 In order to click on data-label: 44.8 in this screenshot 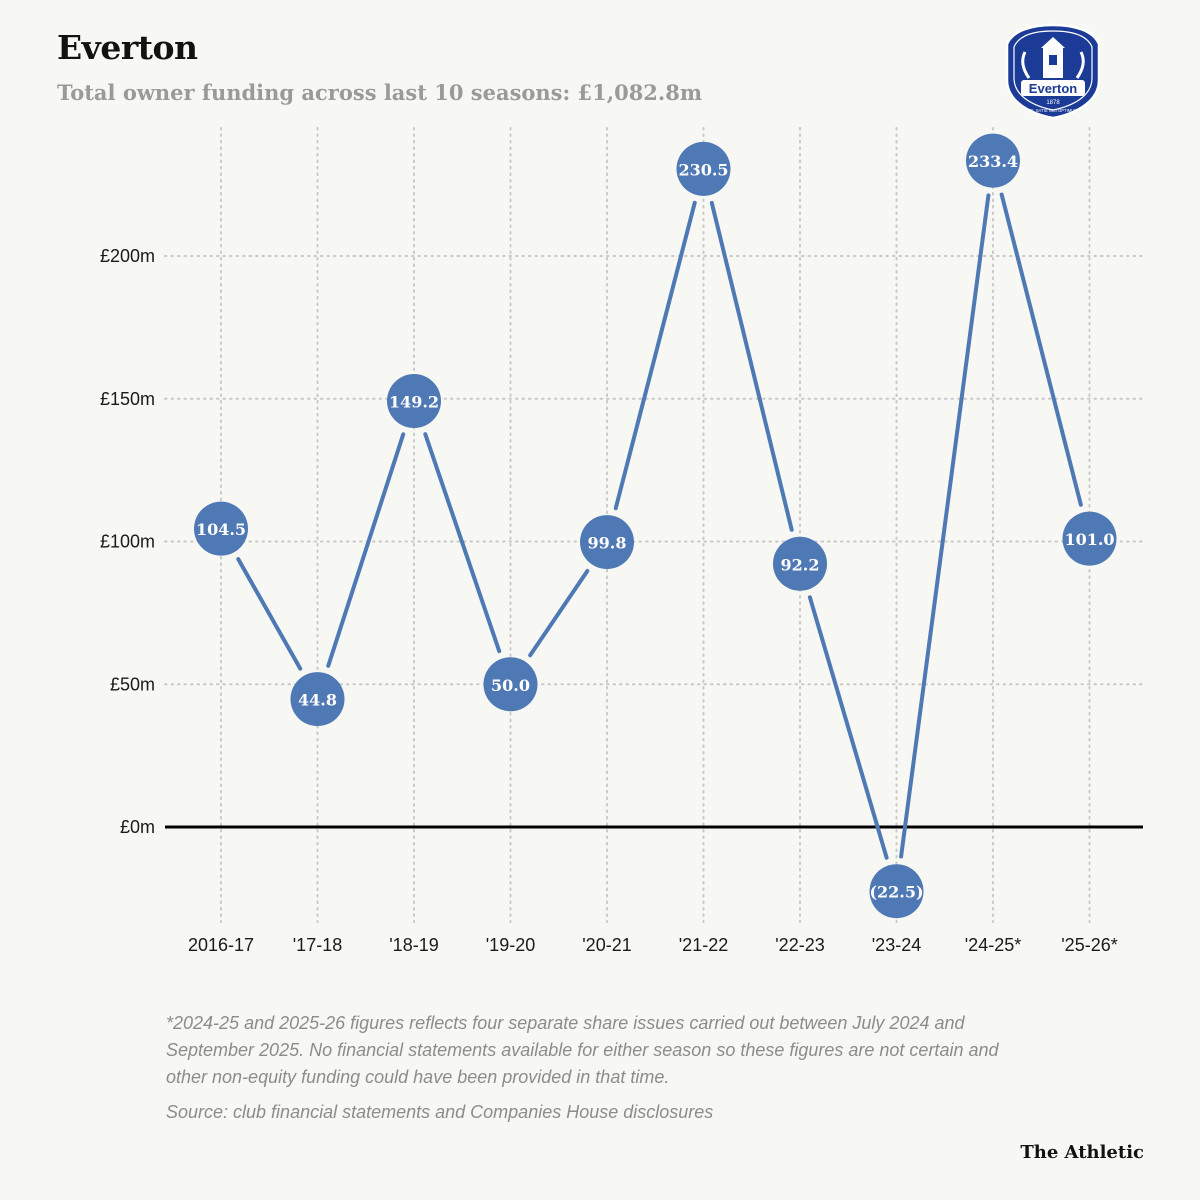, I will do `click(317, 700)`.